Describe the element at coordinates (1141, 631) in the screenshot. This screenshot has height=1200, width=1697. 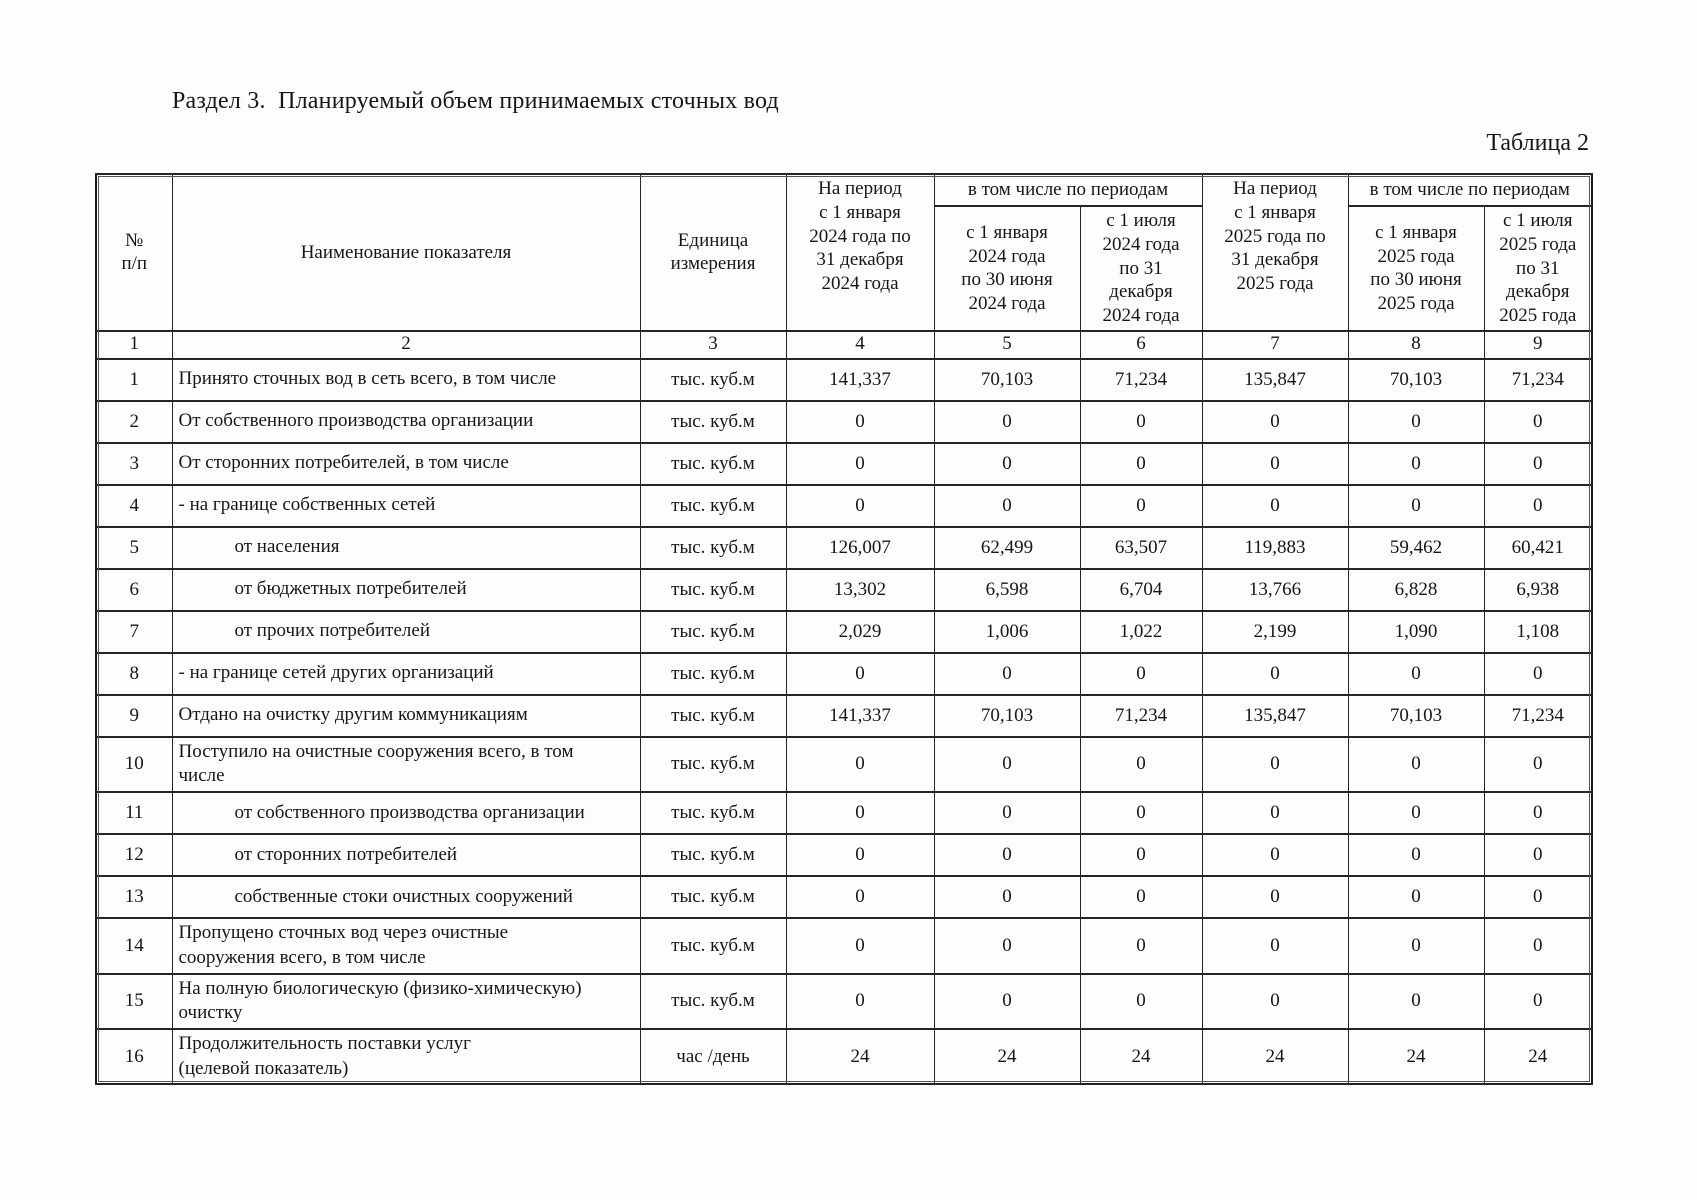
I see `value-cell: 1,022` at that location.